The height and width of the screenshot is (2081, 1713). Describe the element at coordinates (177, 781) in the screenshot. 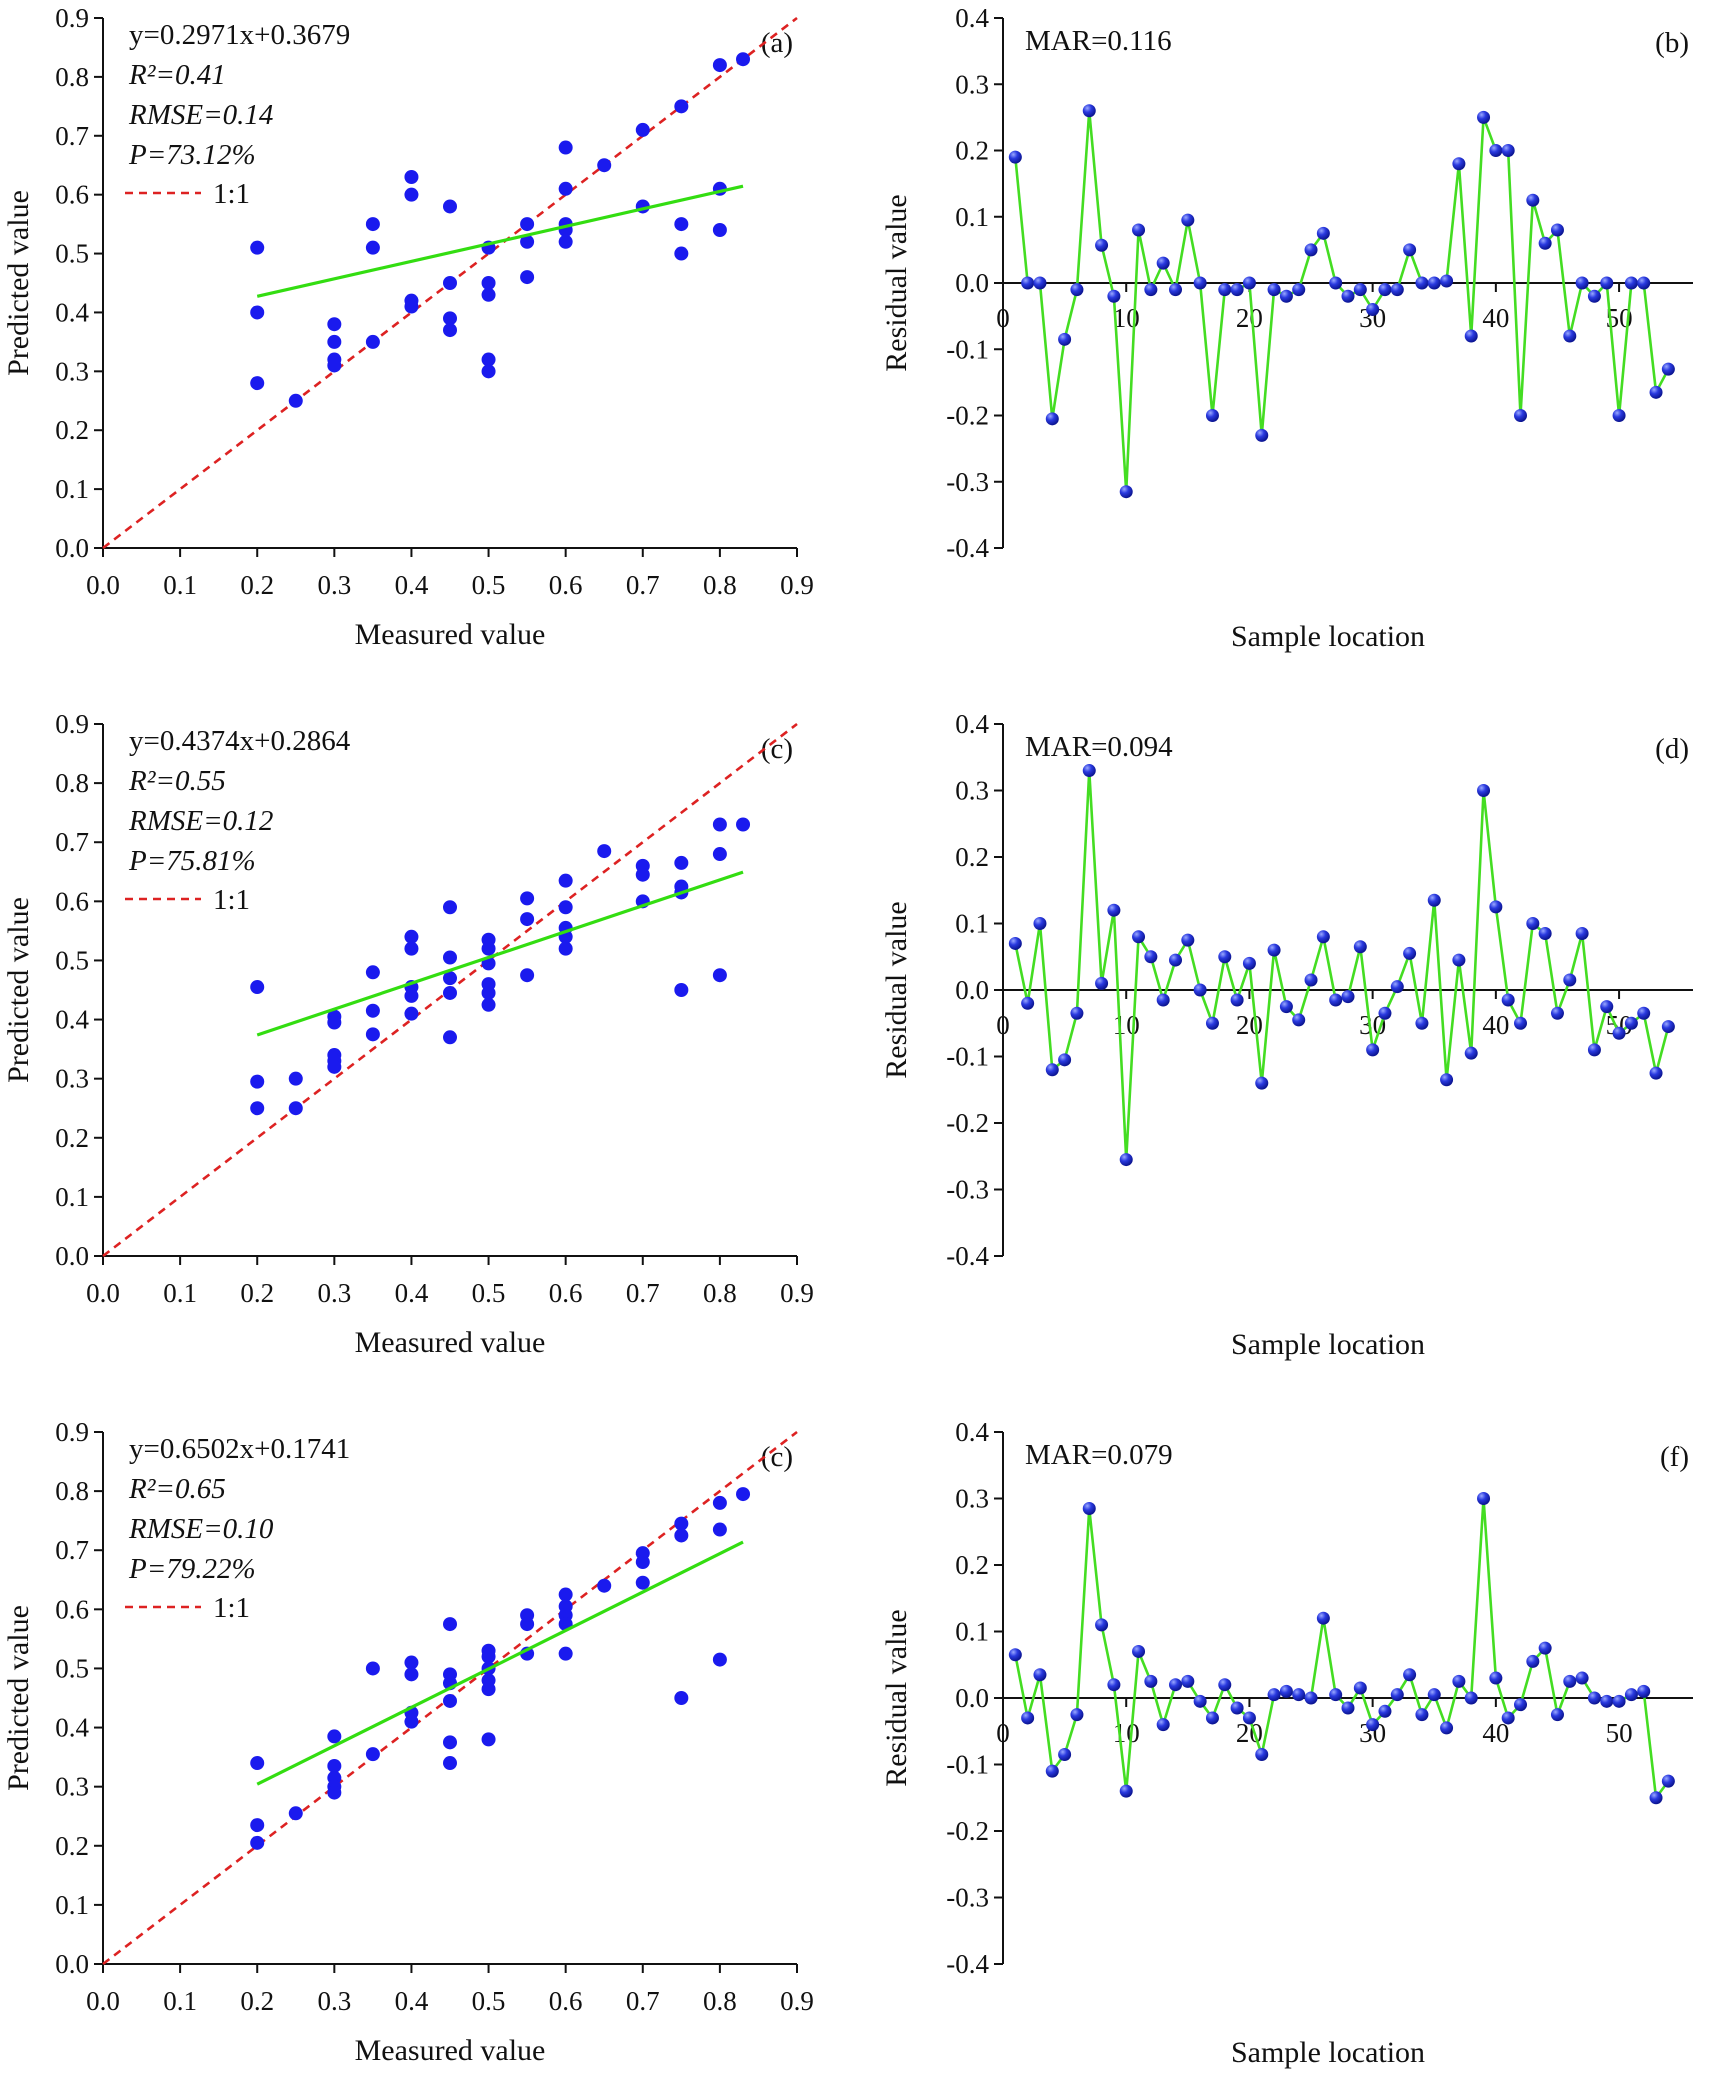

I see `r2-label: R²=0.55` at that location.